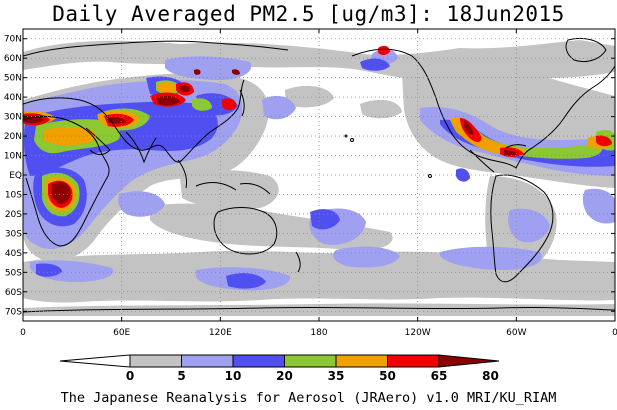 The width and height of the screenshot is (617, 410). Describe the element at coordinates (13, 273) in the screenshot. I see `lat-tick-label: 50S` at that location.